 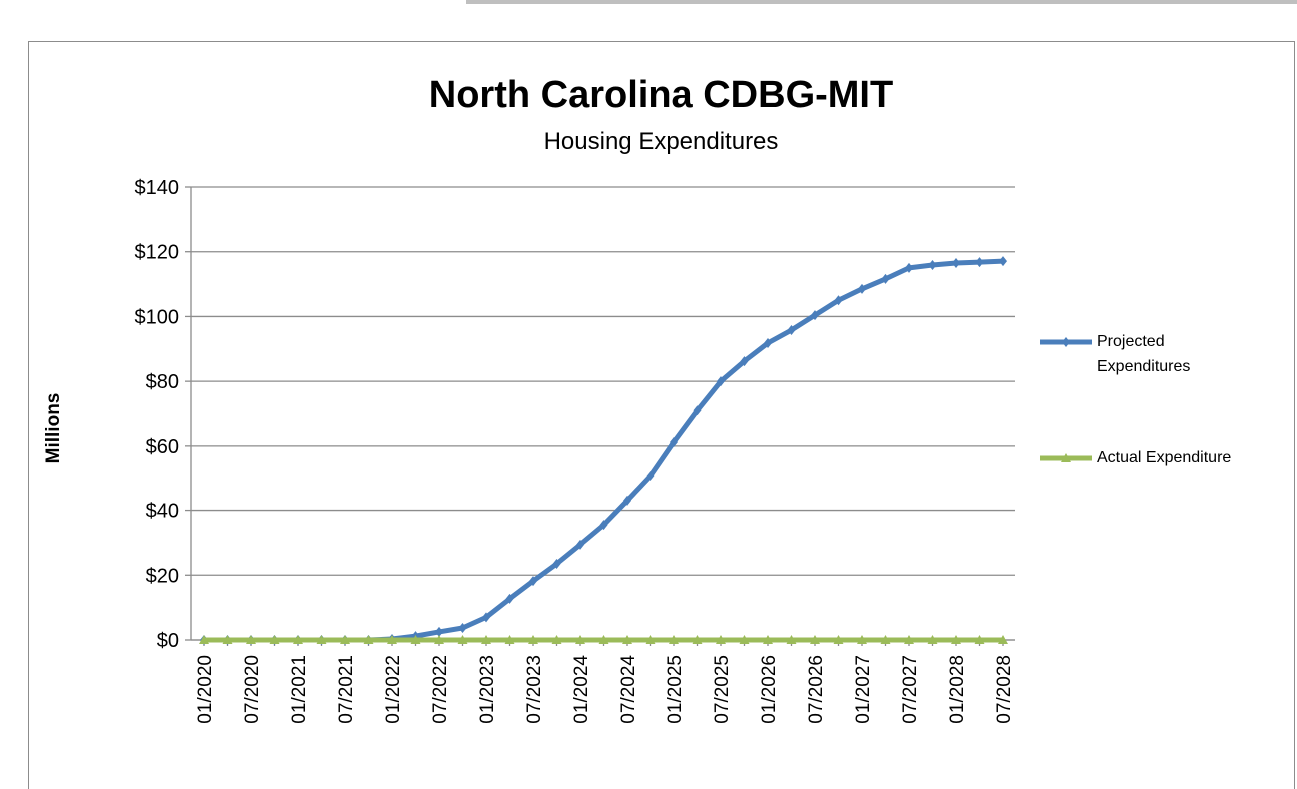 I want to click on x-tick-label: 01/2023, so click(x=487, y=689).